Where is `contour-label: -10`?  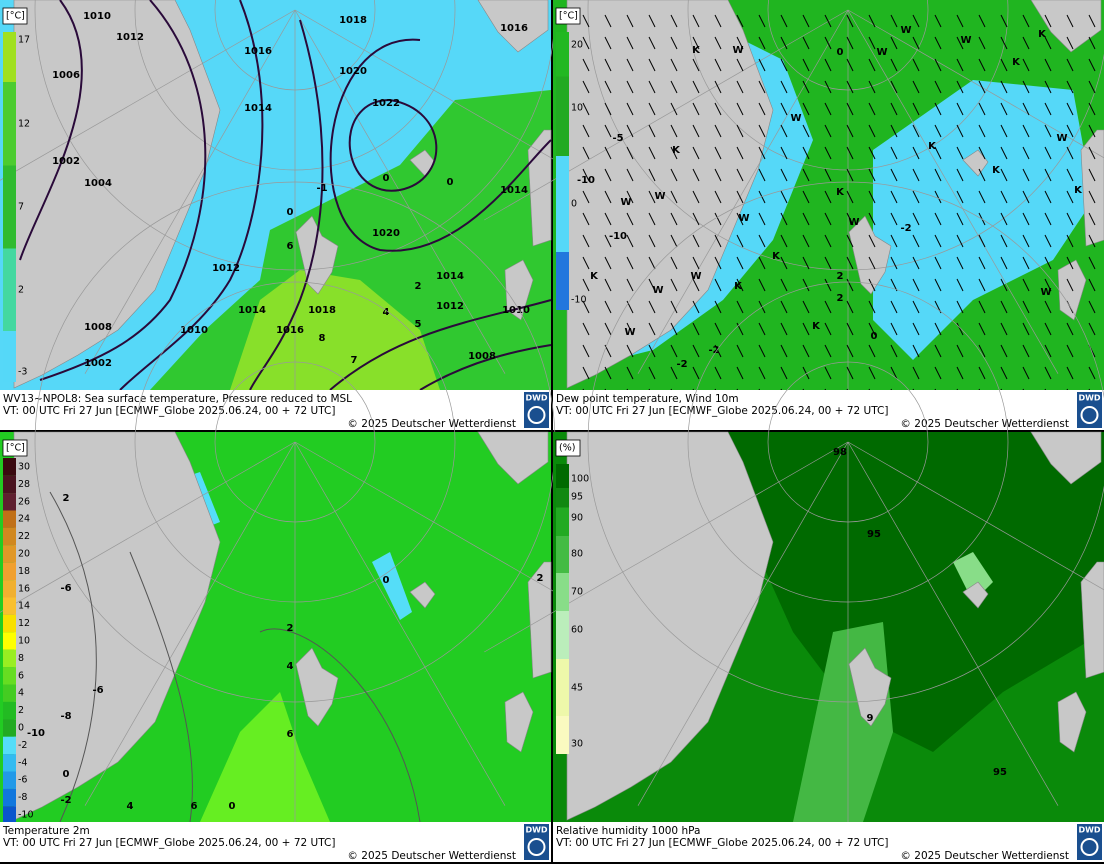
contour-label: -10 is located at coordinates (618, 236).